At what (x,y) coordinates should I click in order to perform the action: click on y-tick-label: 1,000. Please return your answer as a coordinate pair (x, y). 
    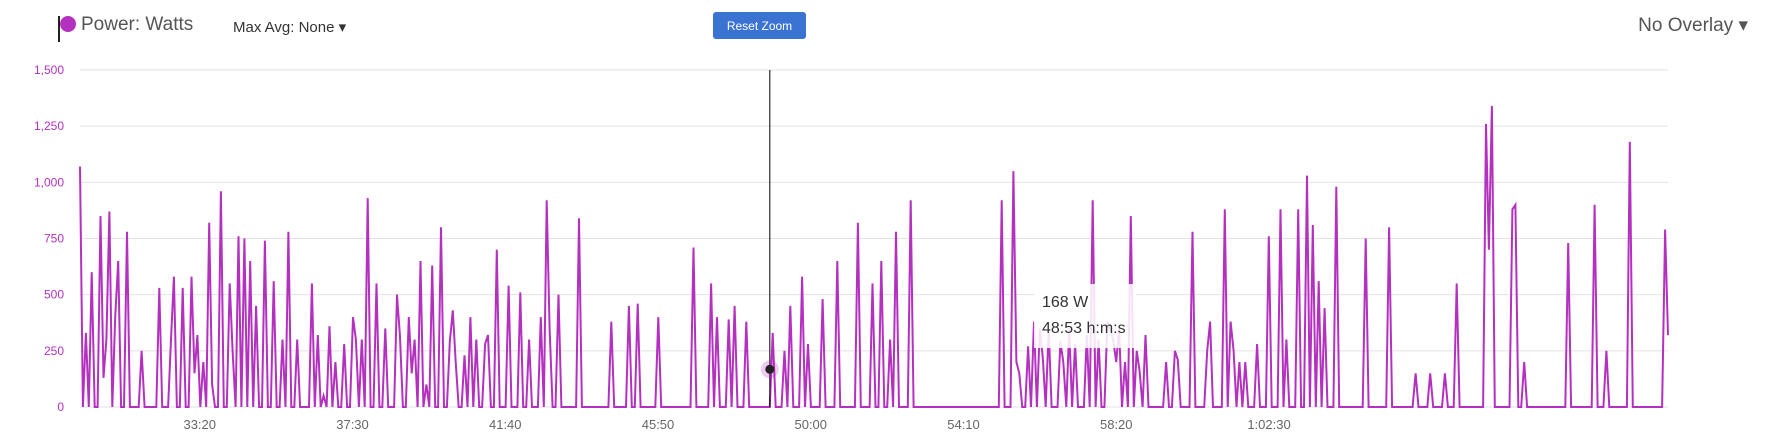
    Looking at the image, I should click on (49, 182).